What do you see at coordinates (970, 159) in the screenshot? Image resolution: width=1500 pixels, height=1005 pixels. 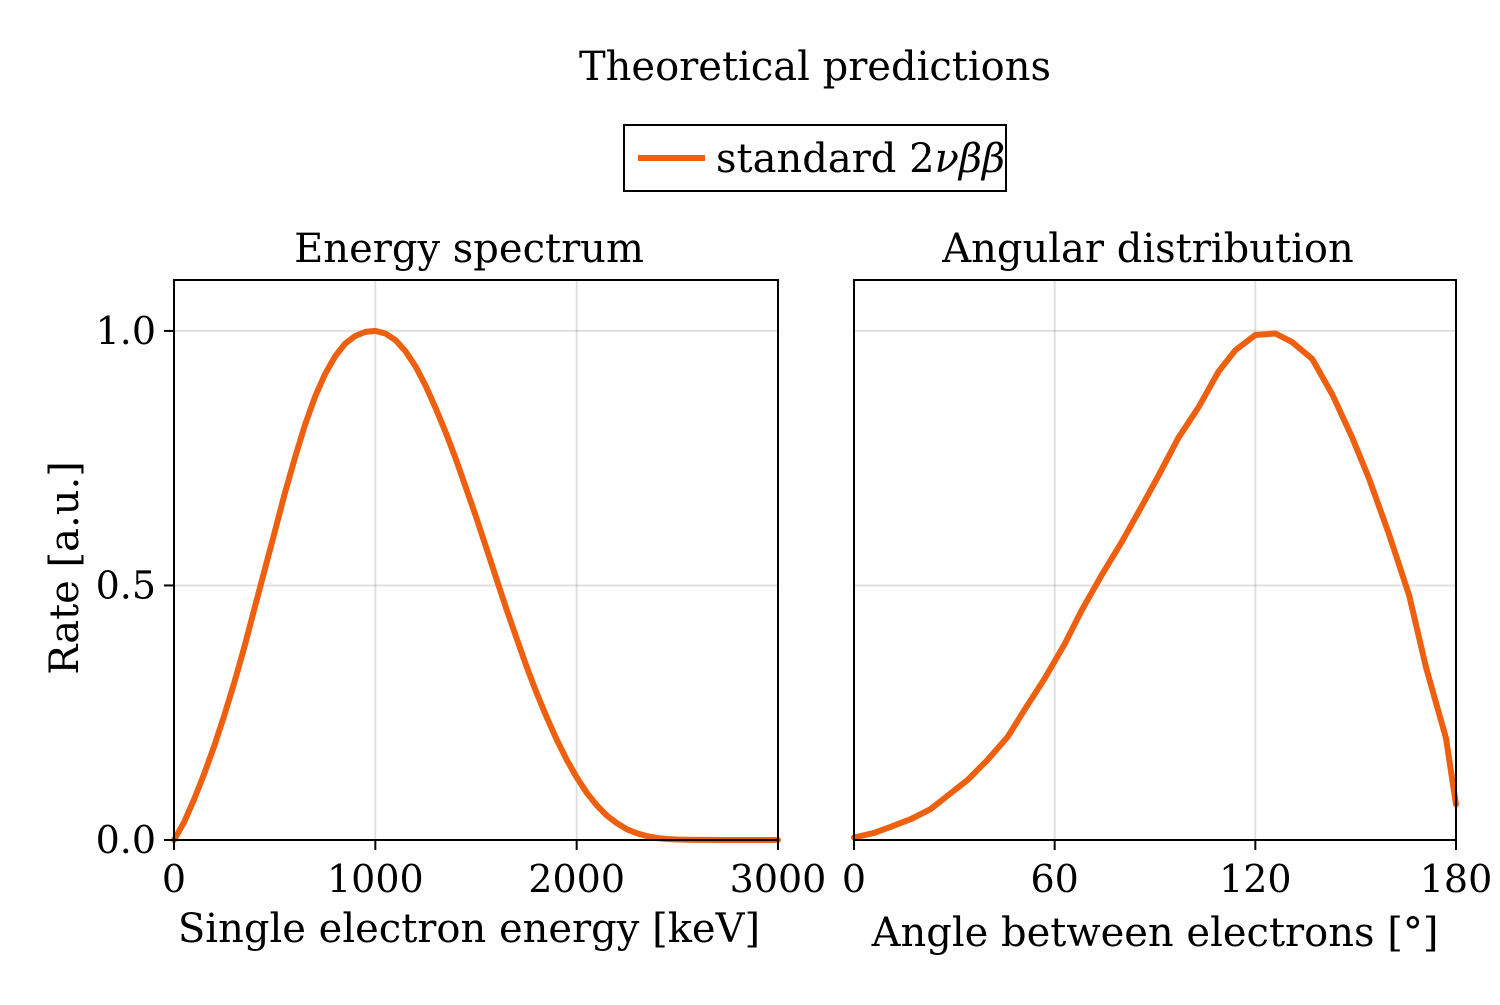 I see `legend-label-math: νββ` at bounding box center [970, 159].